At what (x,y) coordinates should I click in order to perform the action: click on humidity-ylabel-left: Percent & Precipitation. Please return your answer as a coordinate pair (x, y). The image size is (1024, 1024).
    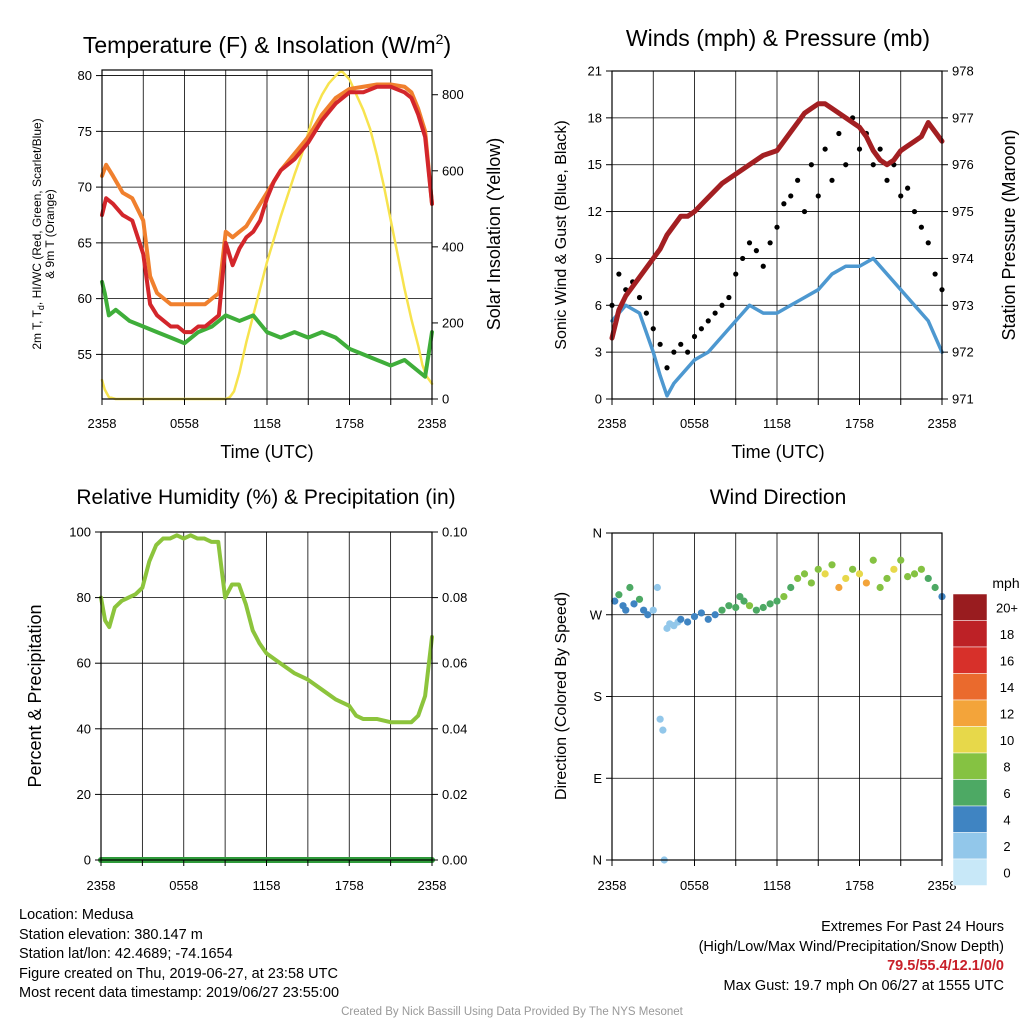
    Looking at the image, I should click on (35, 695).